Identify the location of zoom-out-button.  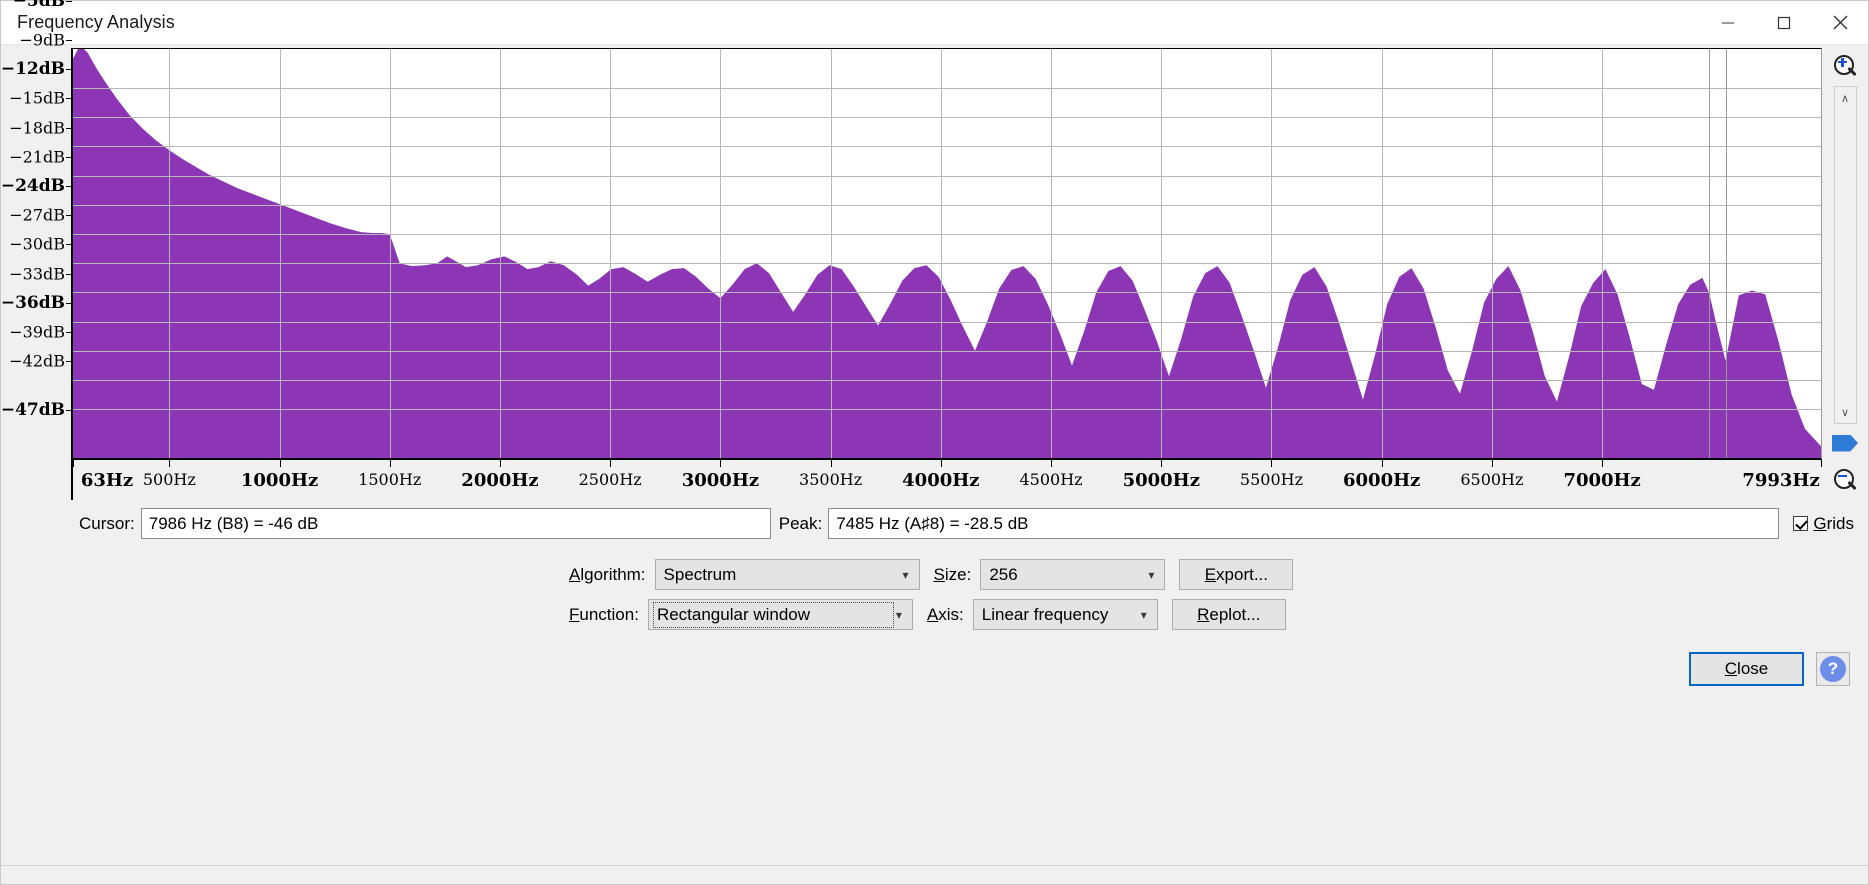
(1845, 481).